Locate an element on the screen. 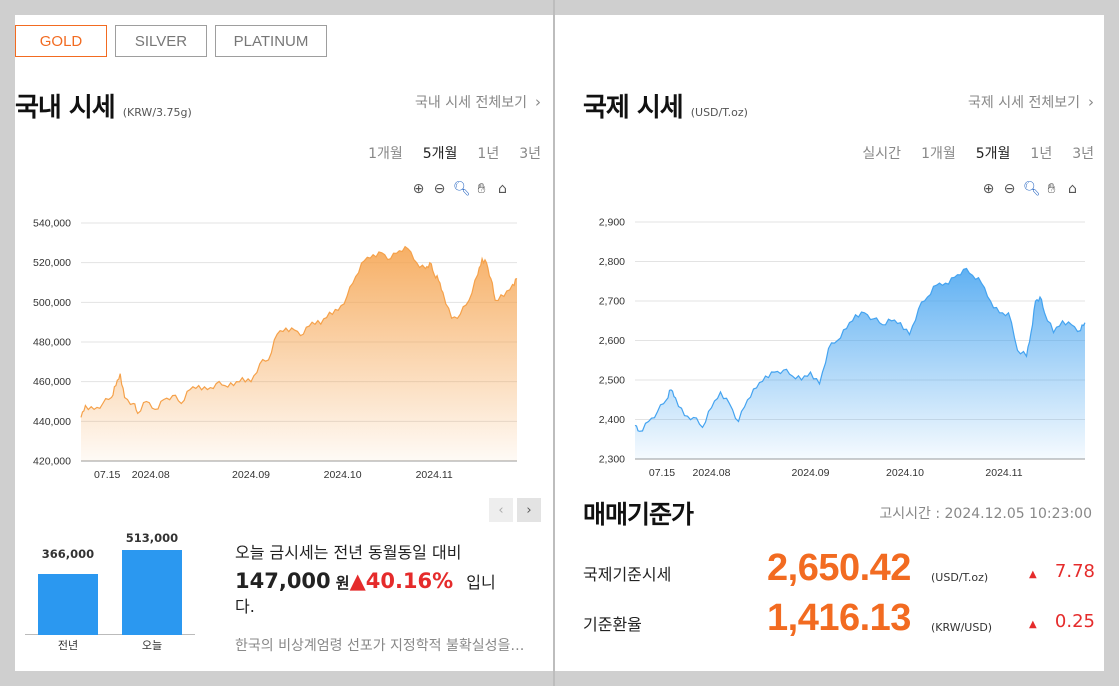 This screenshot has width=1119, height=686. international-view-all-label: 국제 시세 전체보기 is located at coordinates (1024, 103).